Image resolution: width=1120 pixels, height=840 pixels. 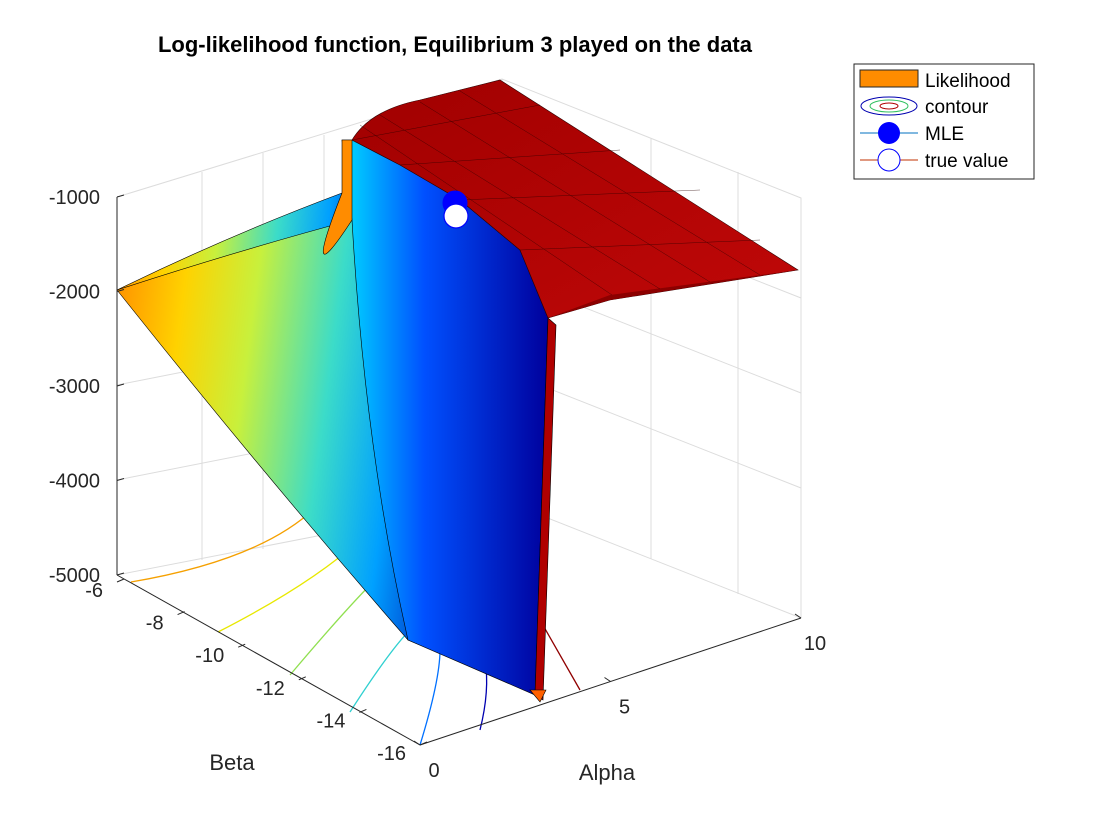 What do you see at coordinates (256, 671) in the screenshot?
I see `beta-axis-ticks: -6 -8 -10 -12 -14 -16` at bounding box center [256, 671].